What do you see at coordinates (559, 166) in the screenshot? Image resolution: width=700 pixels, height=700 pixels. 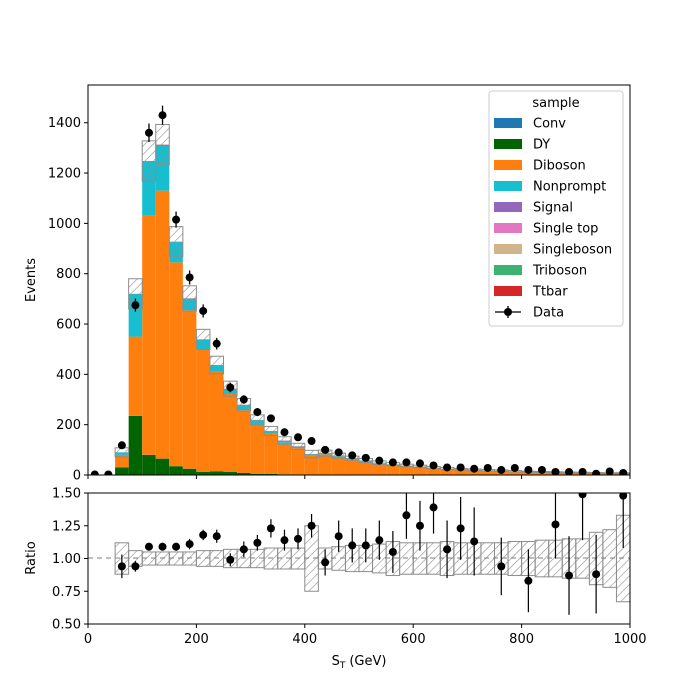 I see `legend-label: Diboson` at bounding box center [559, 166].